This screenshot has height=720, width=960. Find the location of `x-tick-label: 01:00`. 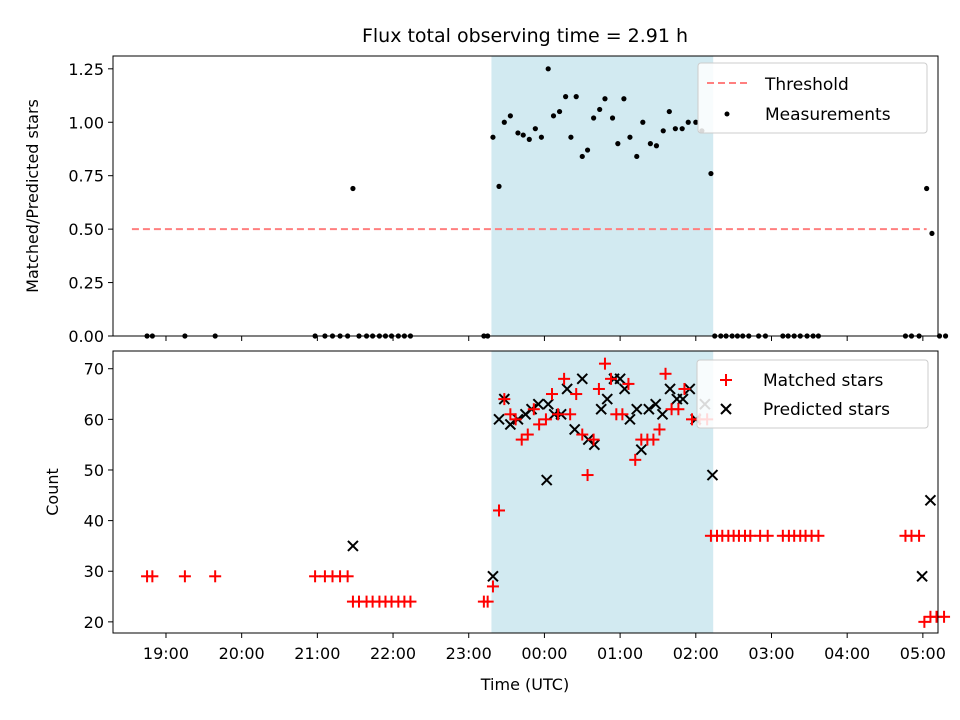

x-tick-label: 01:00 is located at coordinates (620, 653).